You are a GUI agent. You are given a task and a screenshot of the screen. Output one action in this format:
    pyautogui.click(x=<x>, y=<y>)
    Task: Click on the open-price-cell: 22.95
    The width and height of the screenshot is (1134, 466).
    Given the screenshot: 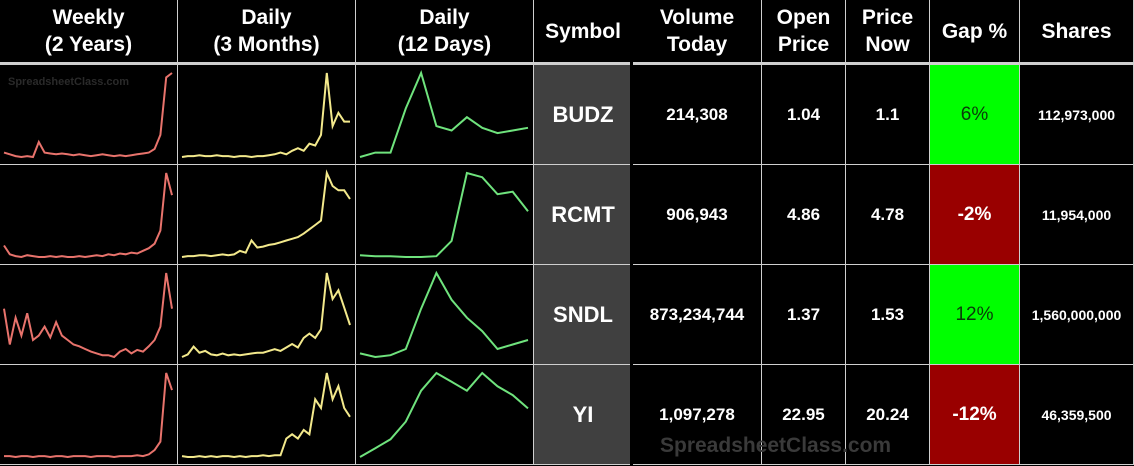 What is the action you would take?
    pyautogui.click(x=804, y=415)
    